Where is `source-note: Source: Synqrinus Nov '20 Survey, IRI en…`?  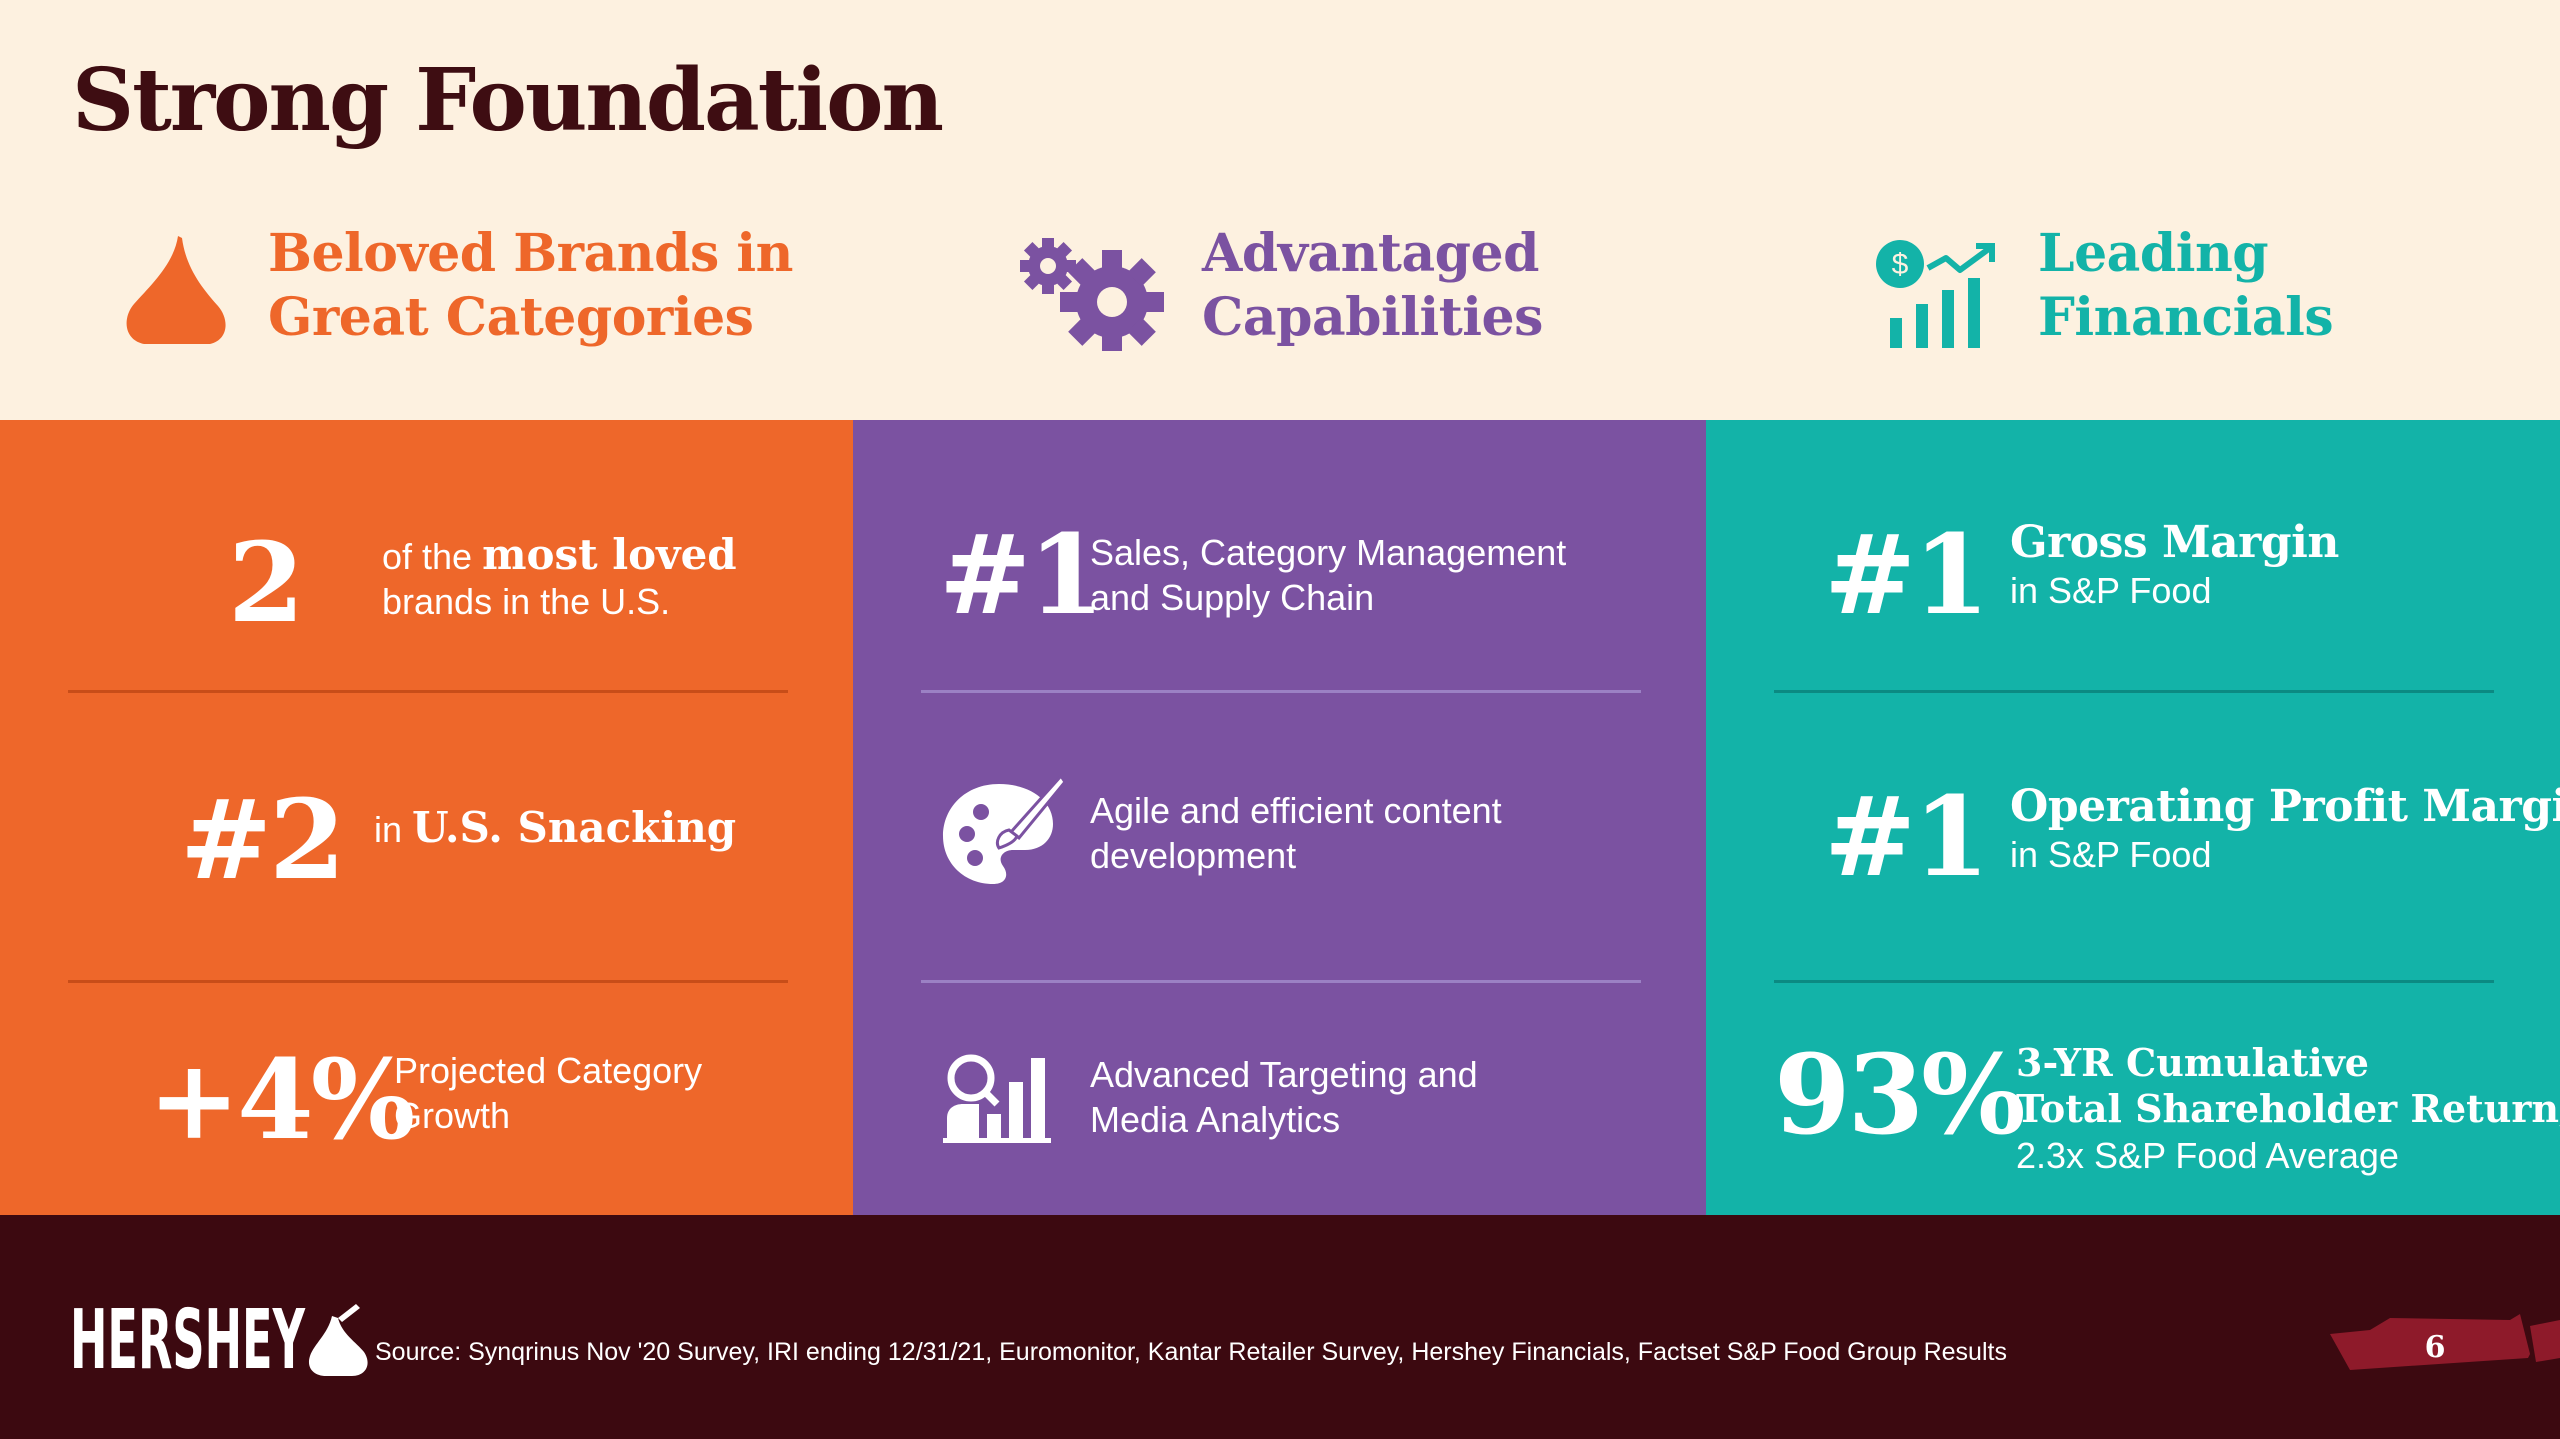
source-note: Source: Synqrinus Nov '20 Survey, IRI en… is located at coordinates (1191, 1352).